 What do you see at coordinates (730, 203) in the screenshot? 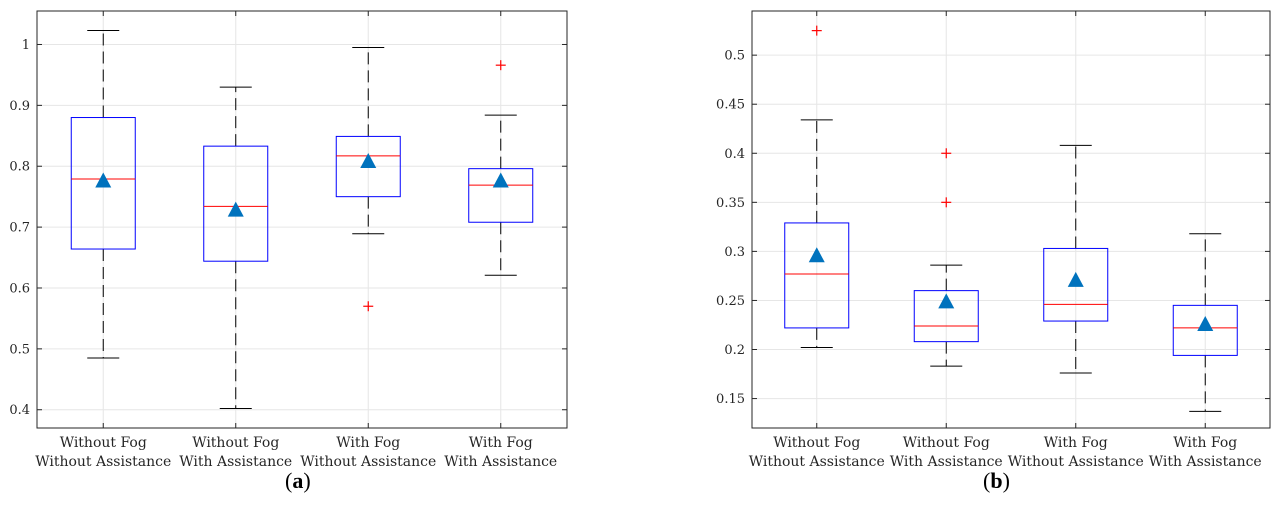
I see `y-tick-label: 0.35` at bounding box center [730, 203].